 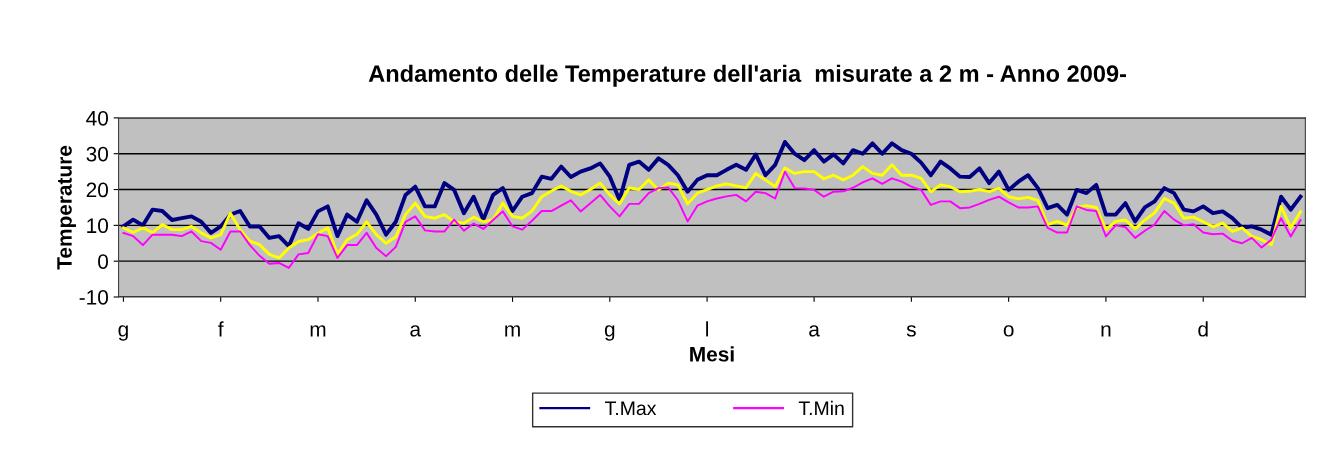 What do you see at coordinates (103, 261) in the screenshot?
I see `y-tick-label: 0` at bounding box center [103, 261].